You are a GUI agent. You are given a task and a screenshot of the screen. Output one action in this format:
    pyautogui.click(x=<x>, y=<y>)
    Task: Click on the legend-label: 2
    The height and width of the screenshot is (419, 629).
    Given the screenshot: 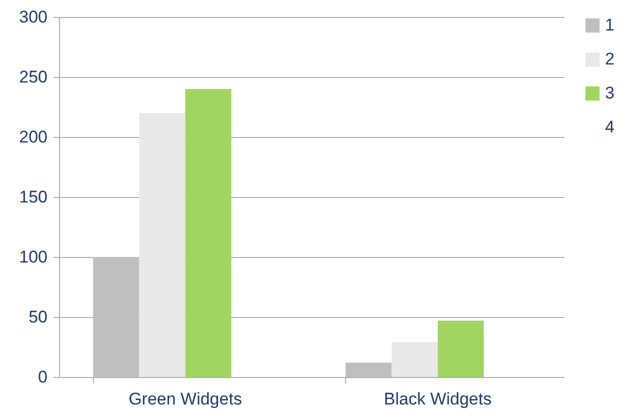 What is the action you would take?
    pyautogui.click(x=609, y=59)
    